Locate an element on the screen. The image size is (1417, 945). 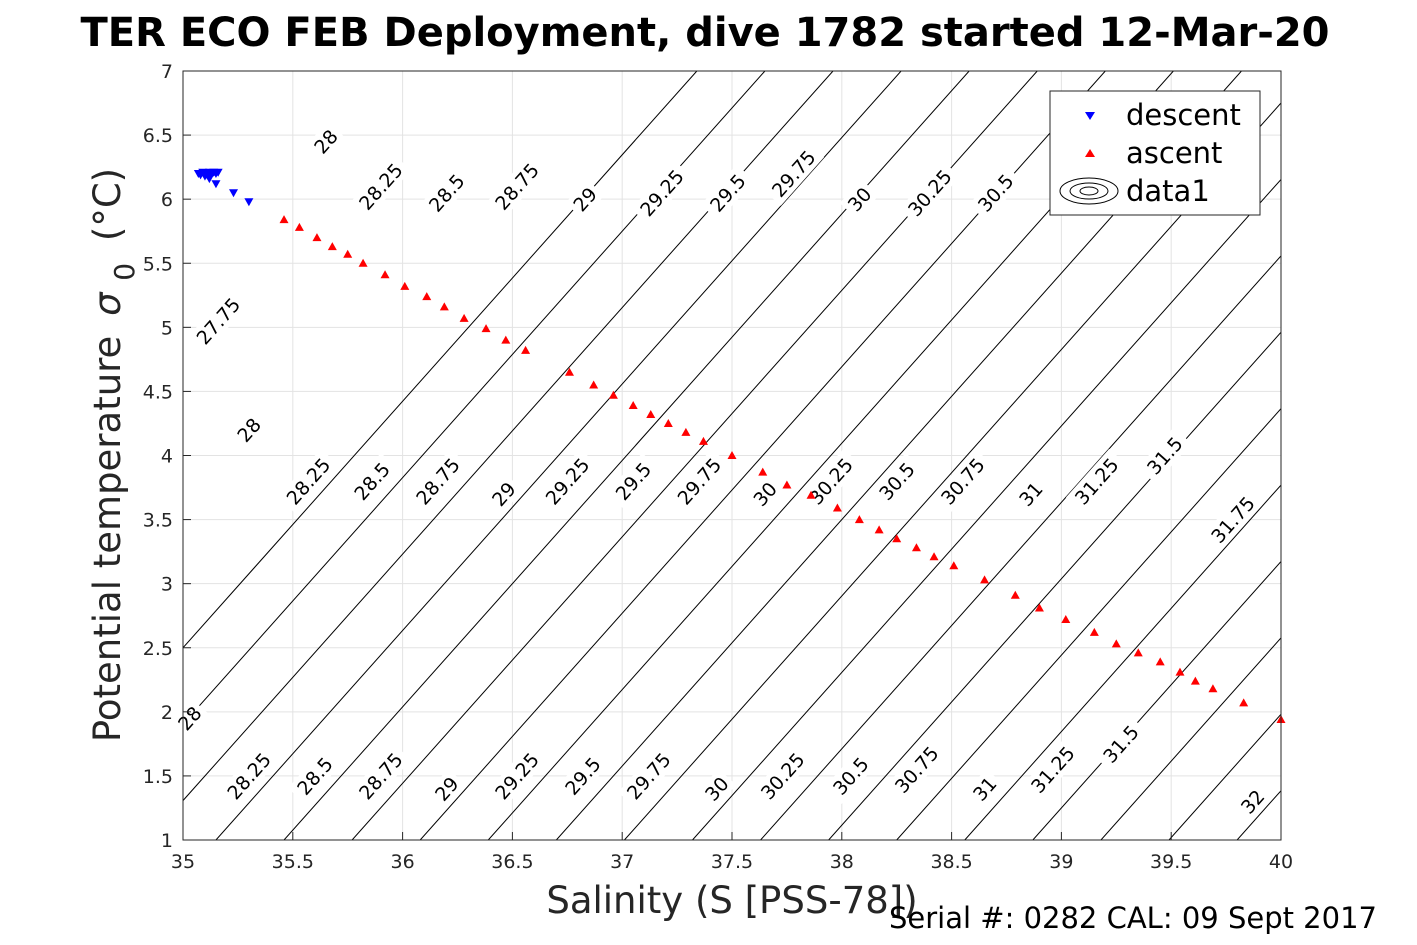
y-tick-label: 3.5 is located at coordinates (158, 521).